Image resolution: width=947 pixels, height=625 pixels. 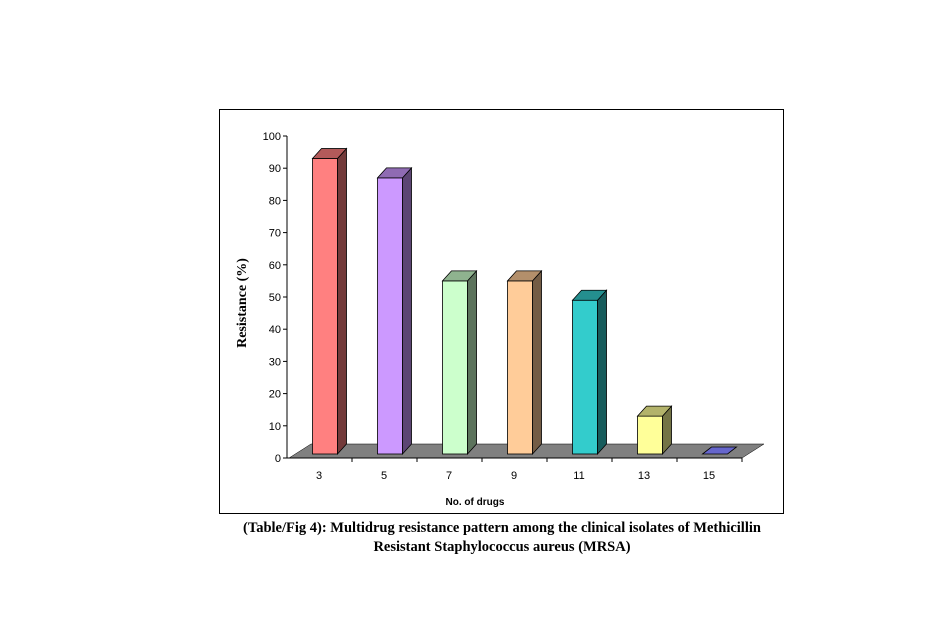 What do you see at coordinates (275, 330) in the screenshot?
I see `y-tick-label: 40` at bounding box center [275, 330].